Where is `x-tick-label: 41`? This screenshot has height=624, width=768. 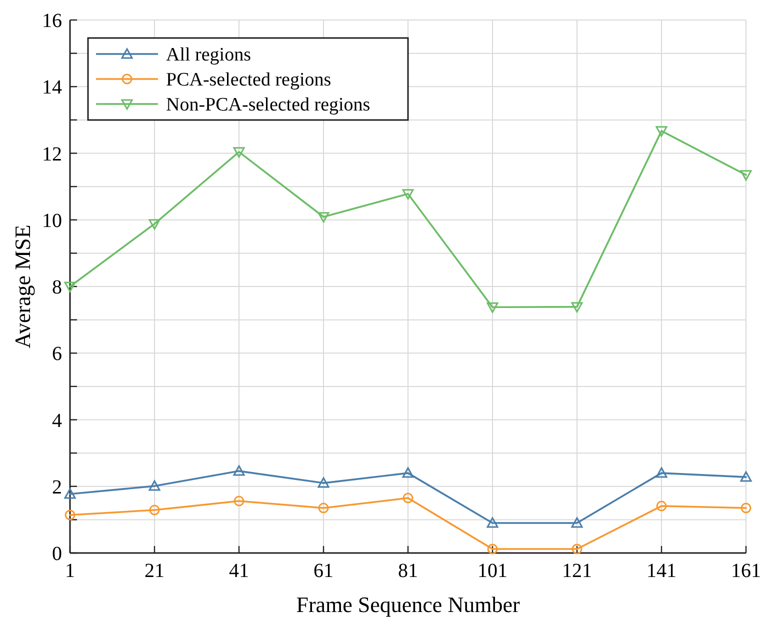 x-tick-label: 41 is located at coordinates (239, 571).